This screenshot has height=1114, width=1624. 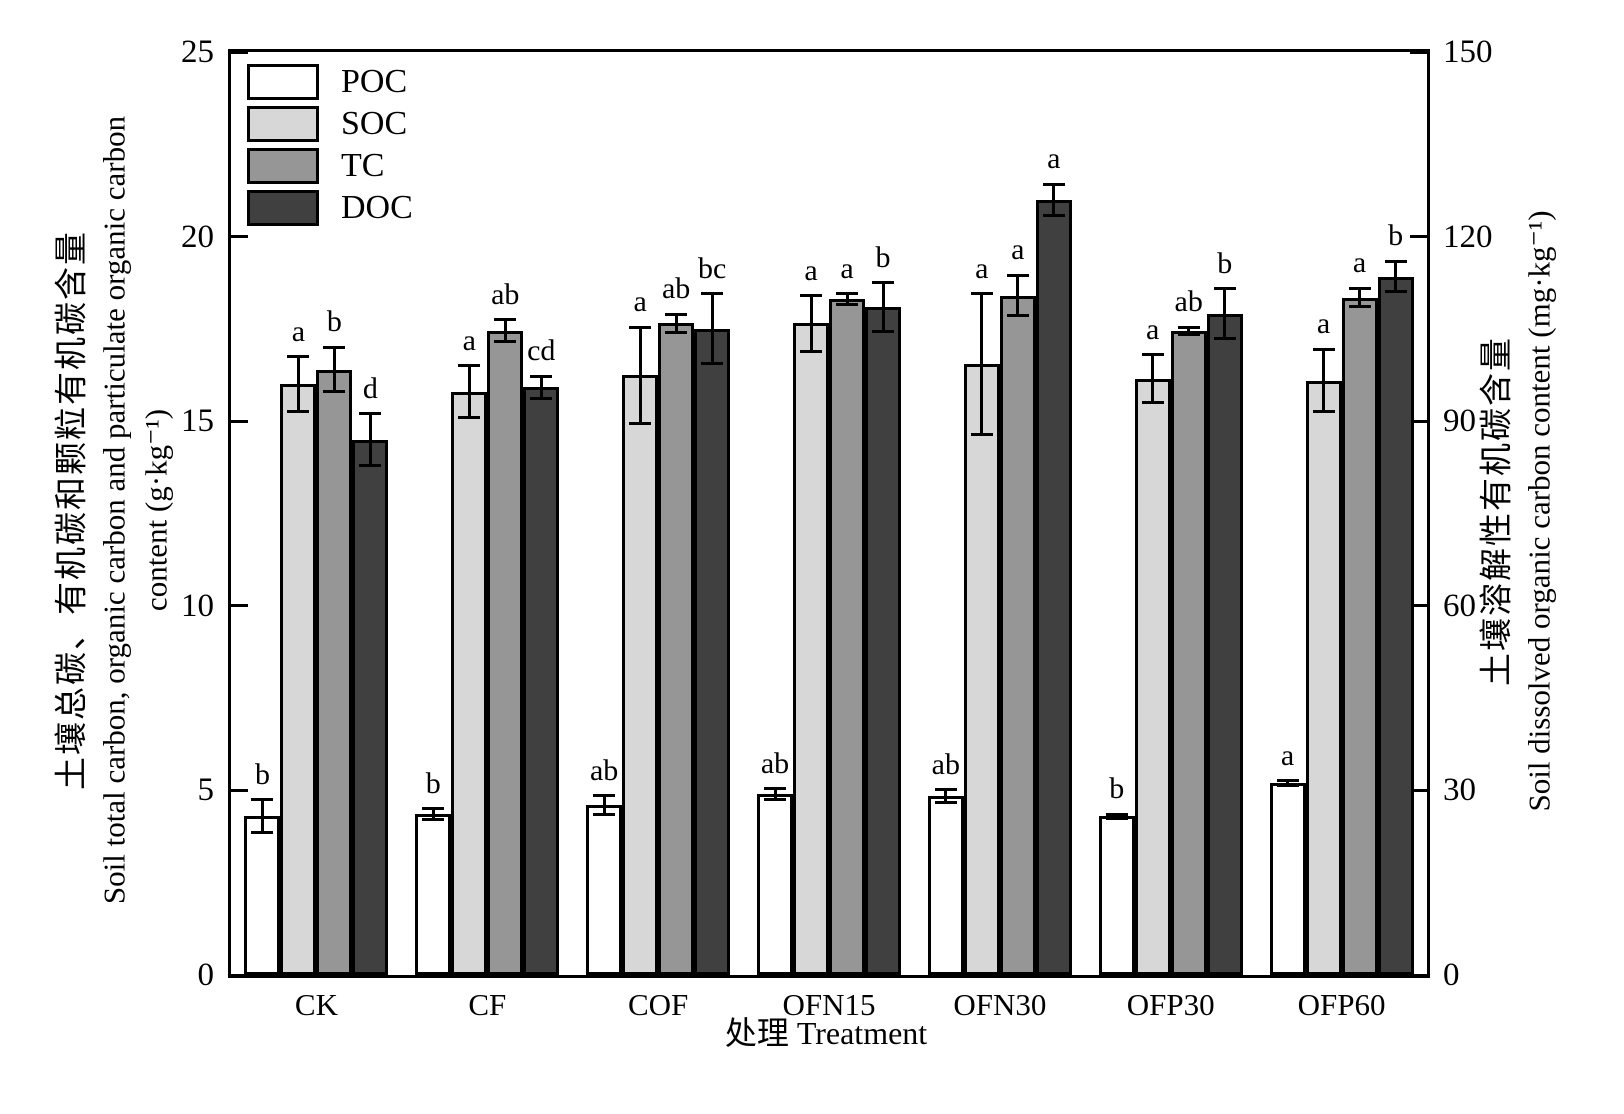 What do you see at coordinates (981, 669) in the screenshot?
I see `bar-SOC-OFN30` at bounding box center [981, 669].